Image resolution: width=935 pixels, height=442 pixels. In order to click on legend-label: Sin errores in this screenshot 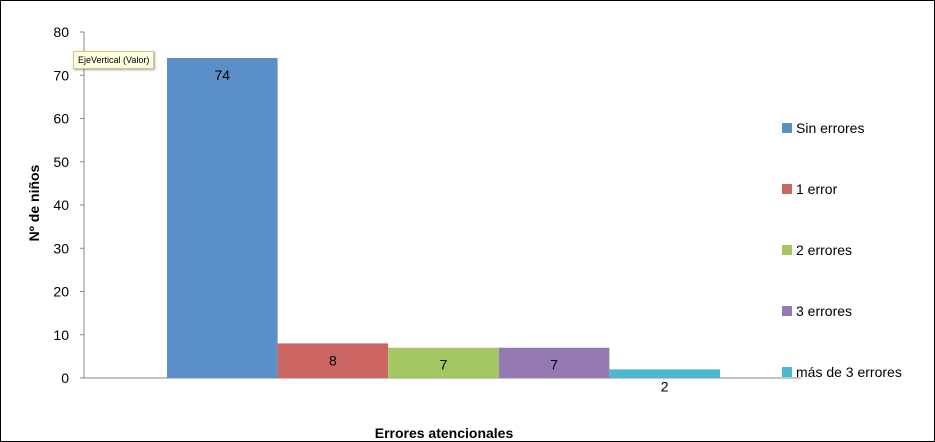, I will do `click(830, 128)`.